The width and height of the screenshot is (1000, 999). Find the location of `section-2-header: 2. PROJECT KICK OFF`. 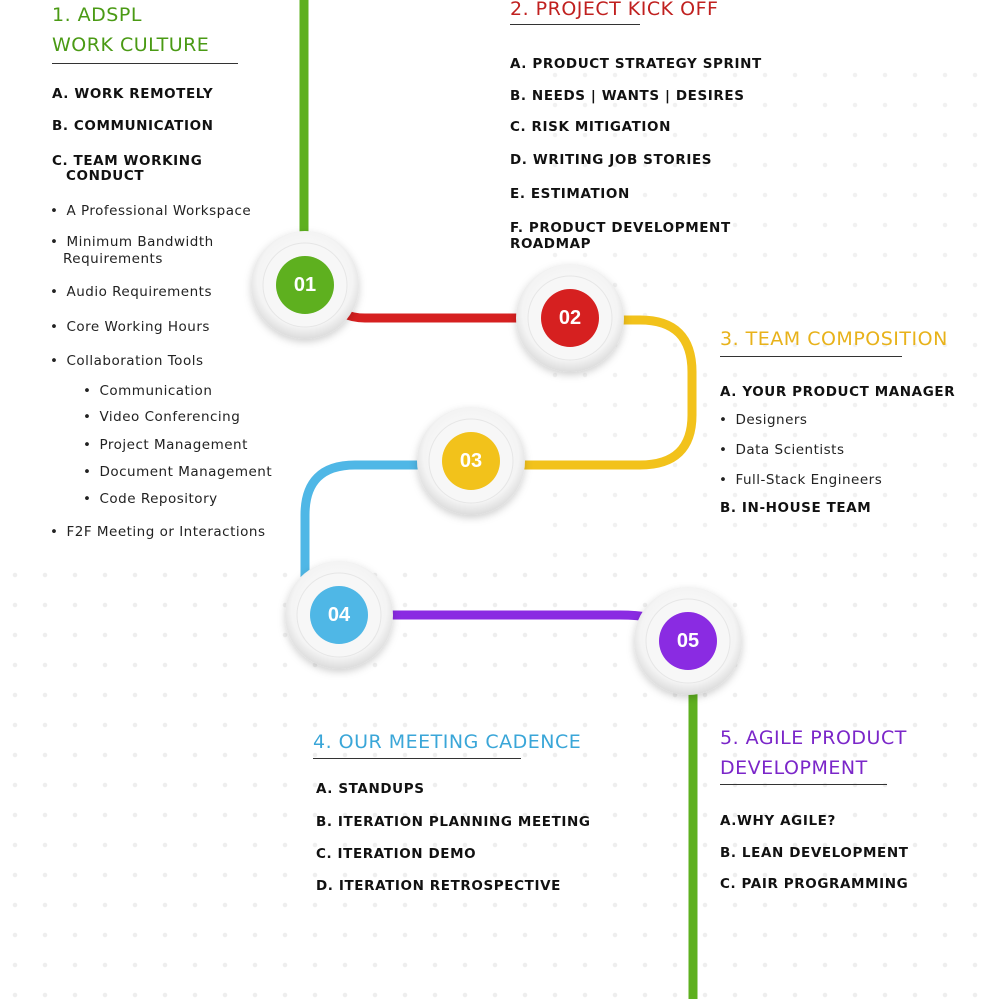

section-2-header: 2. PROJECT KICK OFF is located at coordinates (614, 12).